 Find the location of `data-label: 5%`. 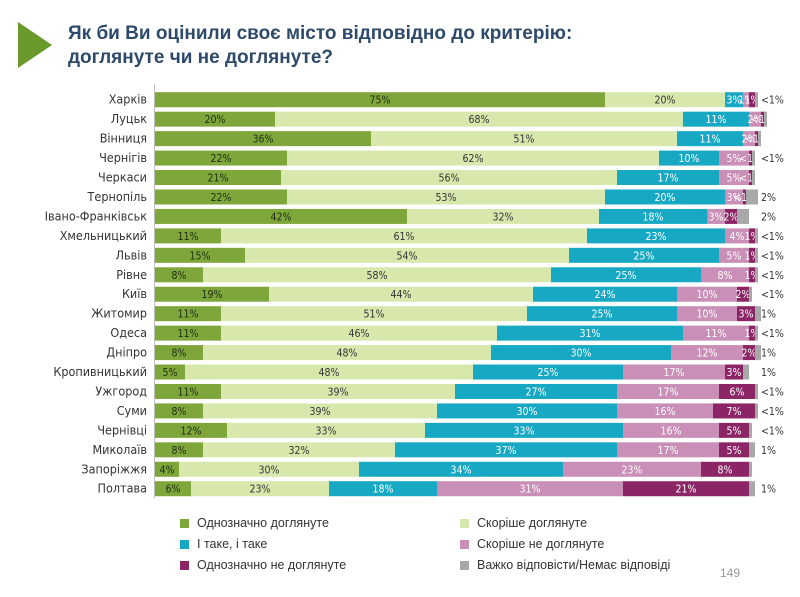

data-label: 5% is located at coordinates (734, 256).